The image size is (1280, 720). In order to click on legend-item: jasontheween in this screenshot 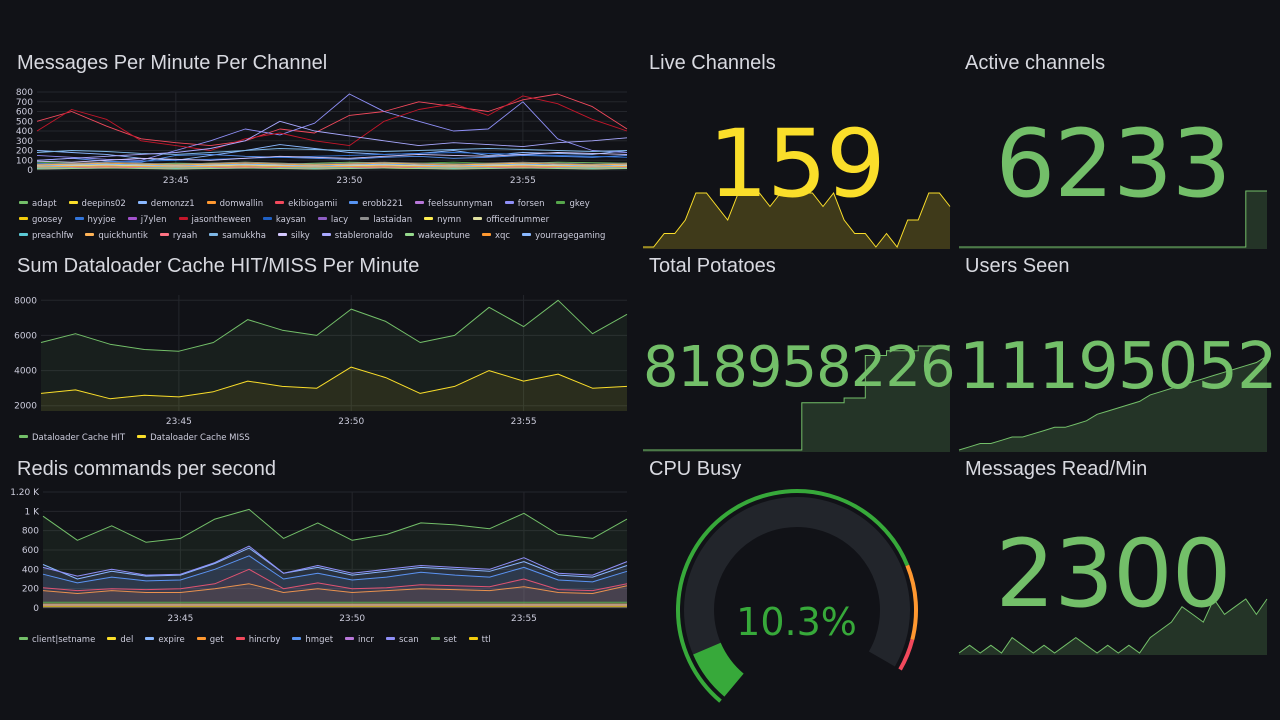, I will do `click(214, 220)`.